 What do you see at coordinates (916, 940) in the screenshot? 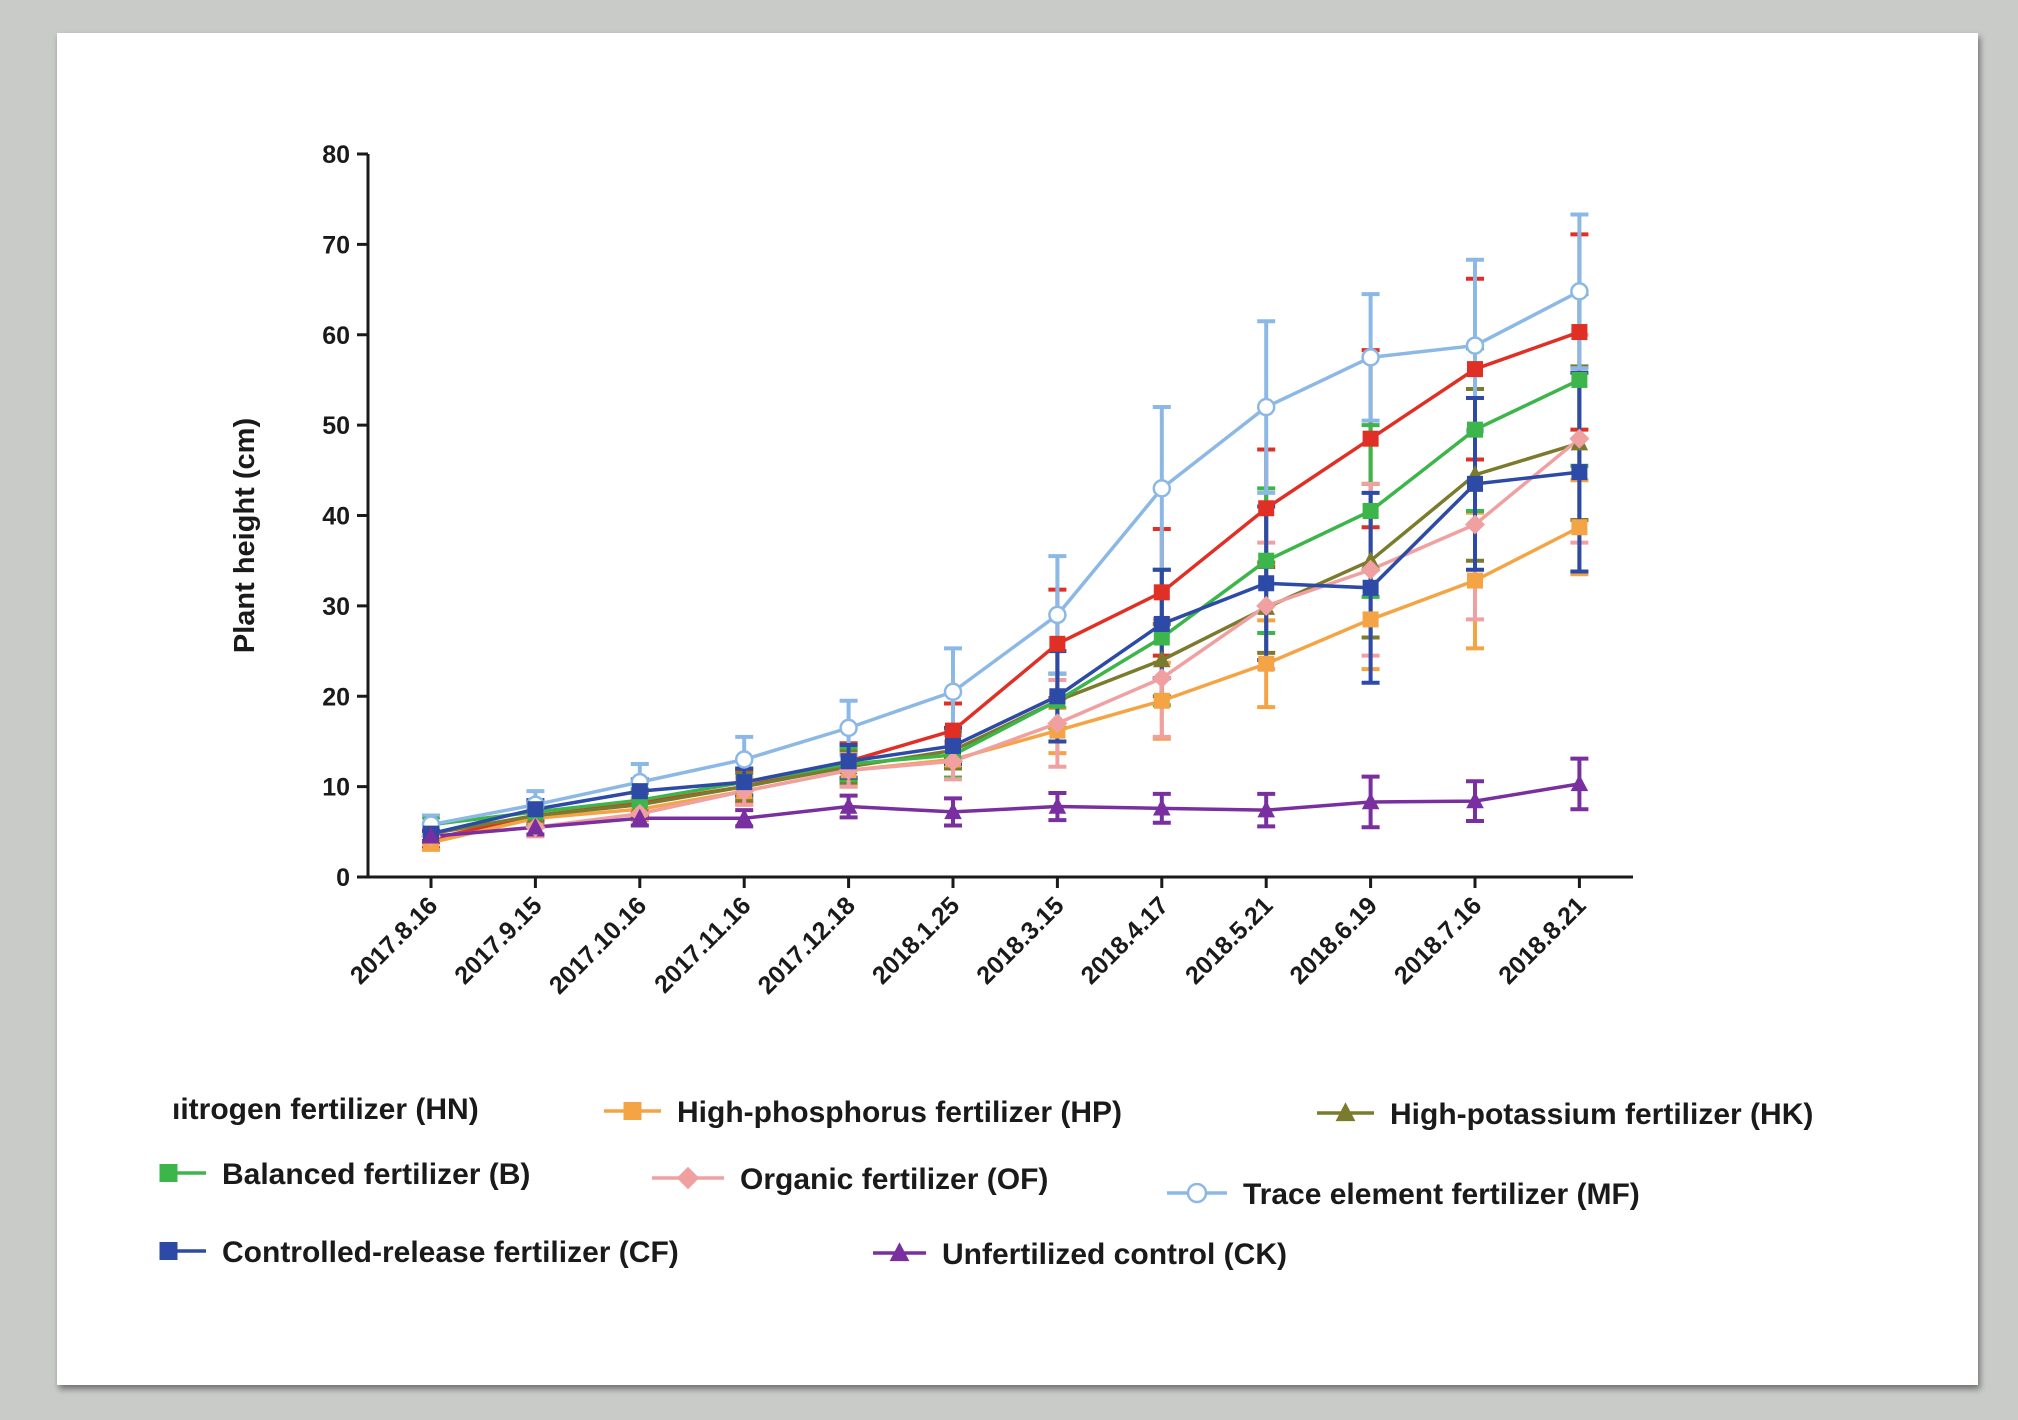
I see `x-tick-label: 2018.1.25` at bounding box center [916, 940].